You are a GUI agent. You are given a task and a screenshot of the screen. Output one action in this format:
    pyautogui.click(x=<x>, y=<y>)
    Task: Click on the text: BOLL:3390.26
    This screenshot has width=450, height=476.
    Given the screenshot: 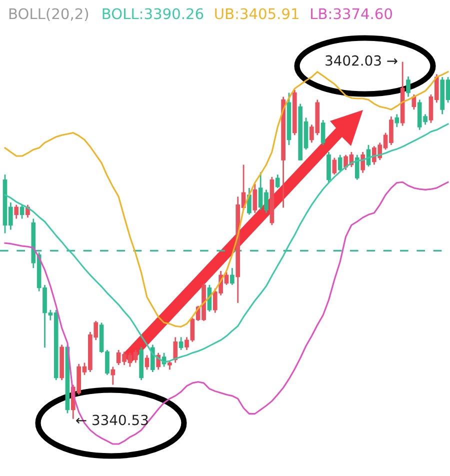 What is the action you would take?
    pyautogui.click(x=153, y=14)
    